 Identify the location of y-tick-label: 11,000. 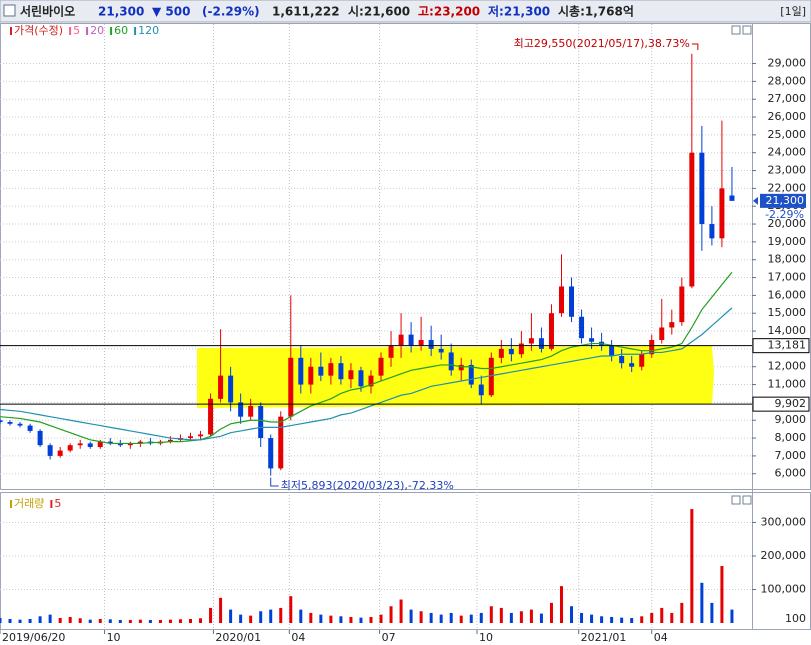
(787, 384).